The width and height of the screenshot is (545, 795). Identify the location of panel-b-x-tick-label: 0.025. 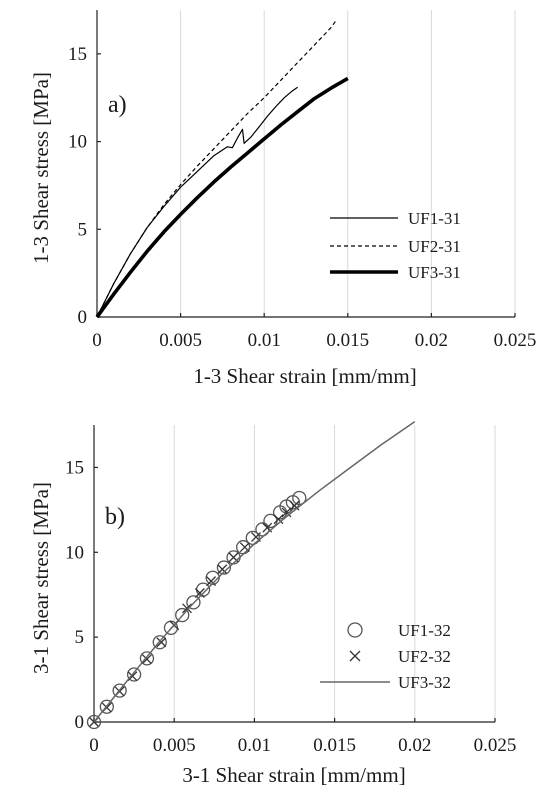
(495, 745).